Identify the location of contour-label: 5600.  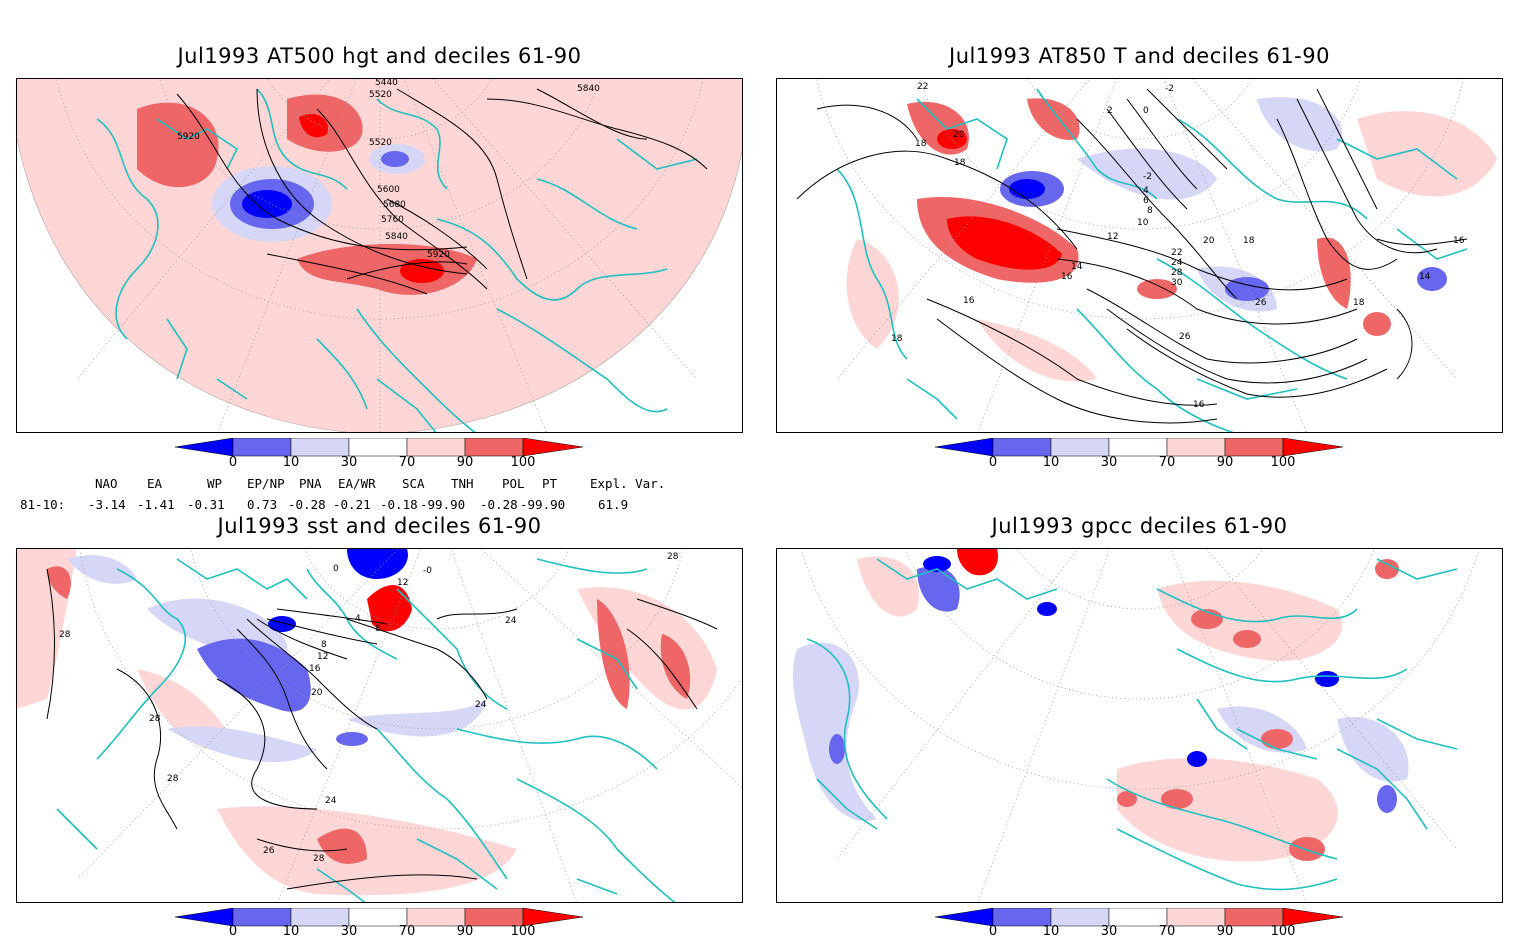
(388, 190).